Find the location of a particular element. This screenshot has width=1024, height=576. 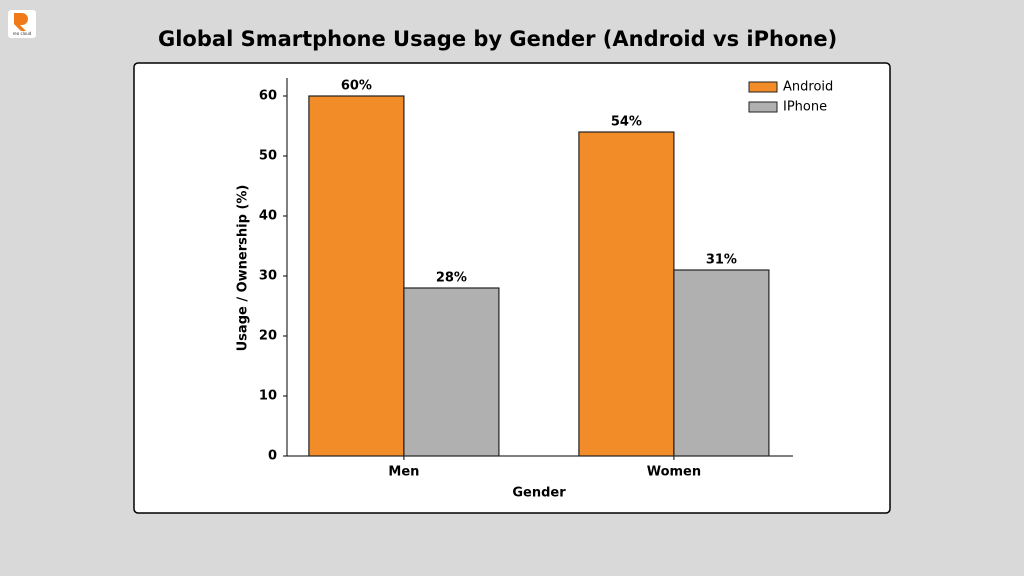

y-tick-label: 20 is located at coordinates (268, 336).